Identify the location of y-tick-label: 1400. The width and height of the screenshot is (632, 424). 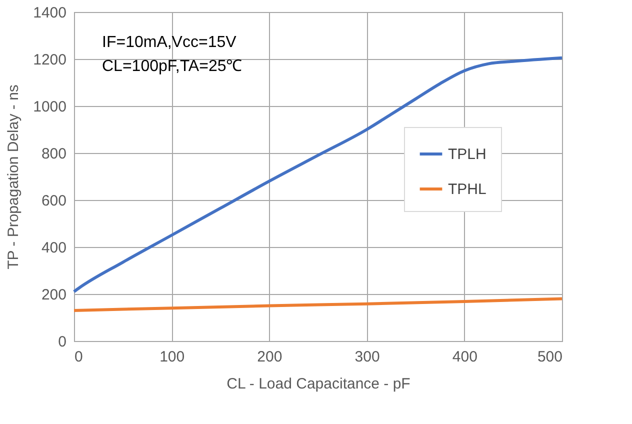
(49, 13).